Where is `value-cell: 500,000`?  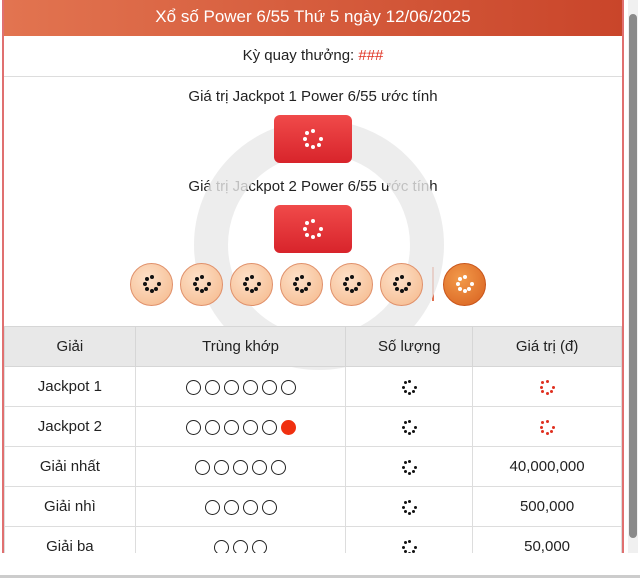 value-cell: 500,000 is located at coordinates (547, 506).